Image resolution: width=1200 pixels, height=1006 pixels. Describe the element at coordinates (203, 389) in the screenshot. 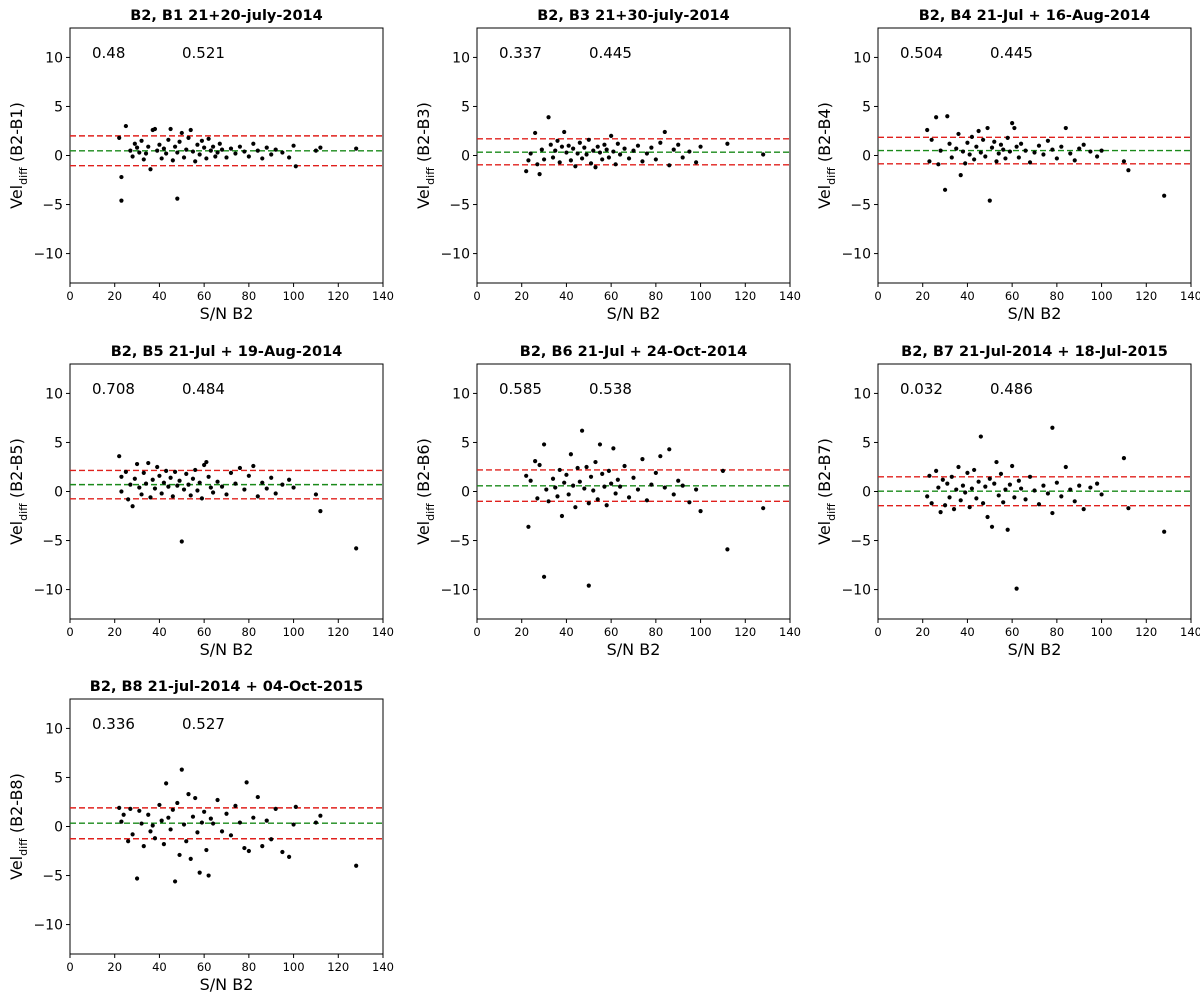

I see `annotation-right: 0.484` at that location.